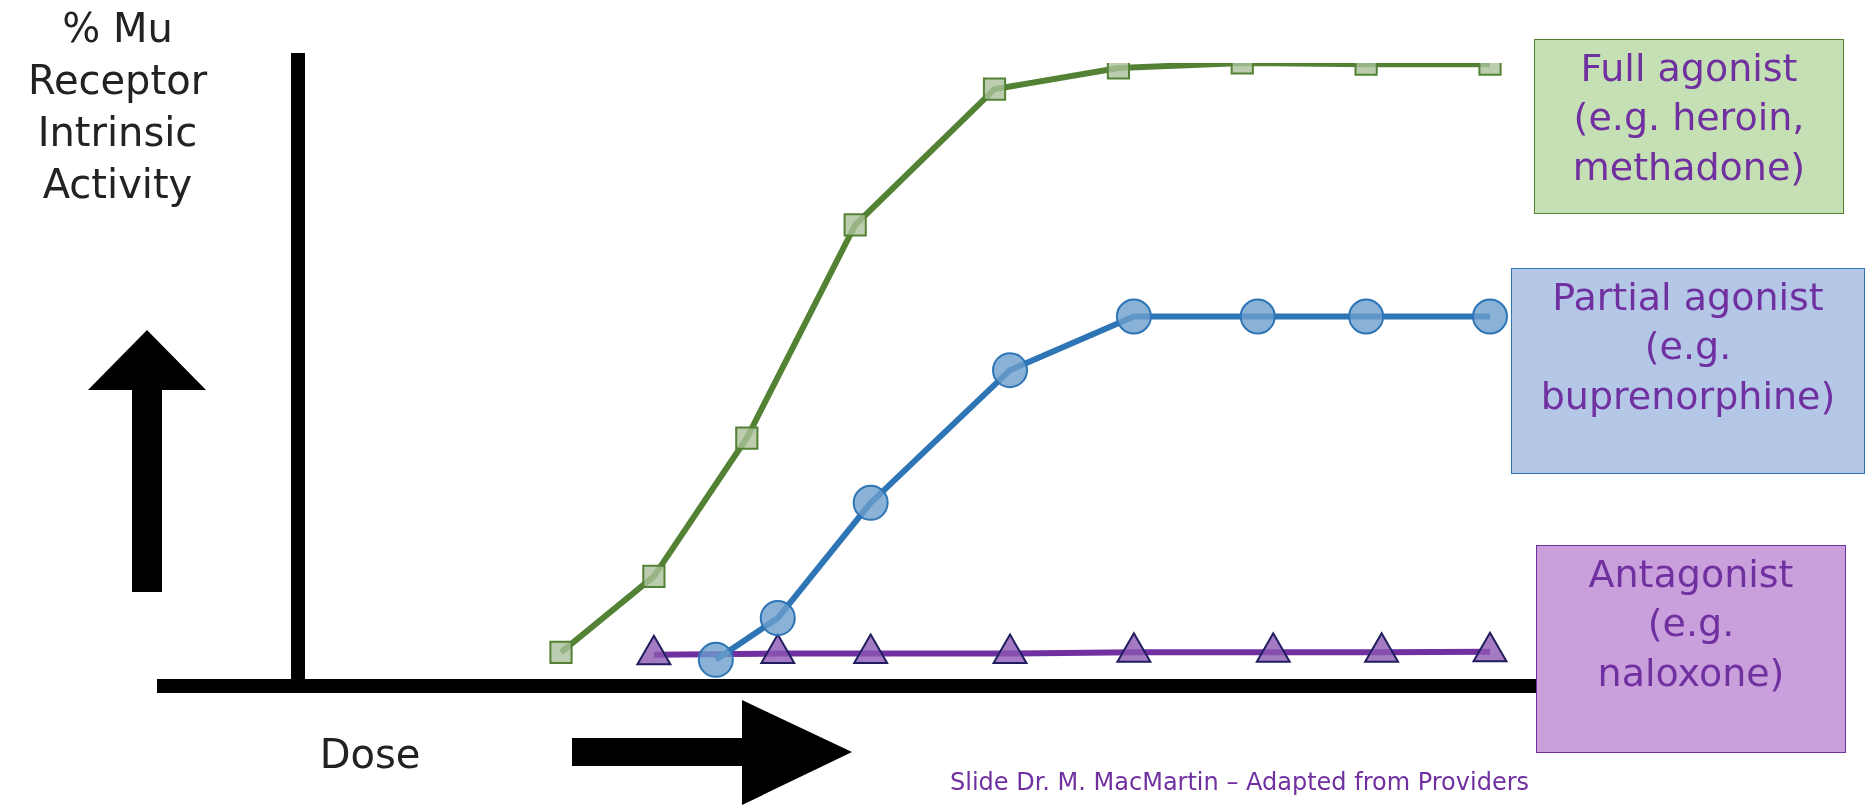  Describe the element at coordinates (1689, 126) in the screenshot. I see `series-label: Full agonist (e.g. heroin, methadone)` at that location.